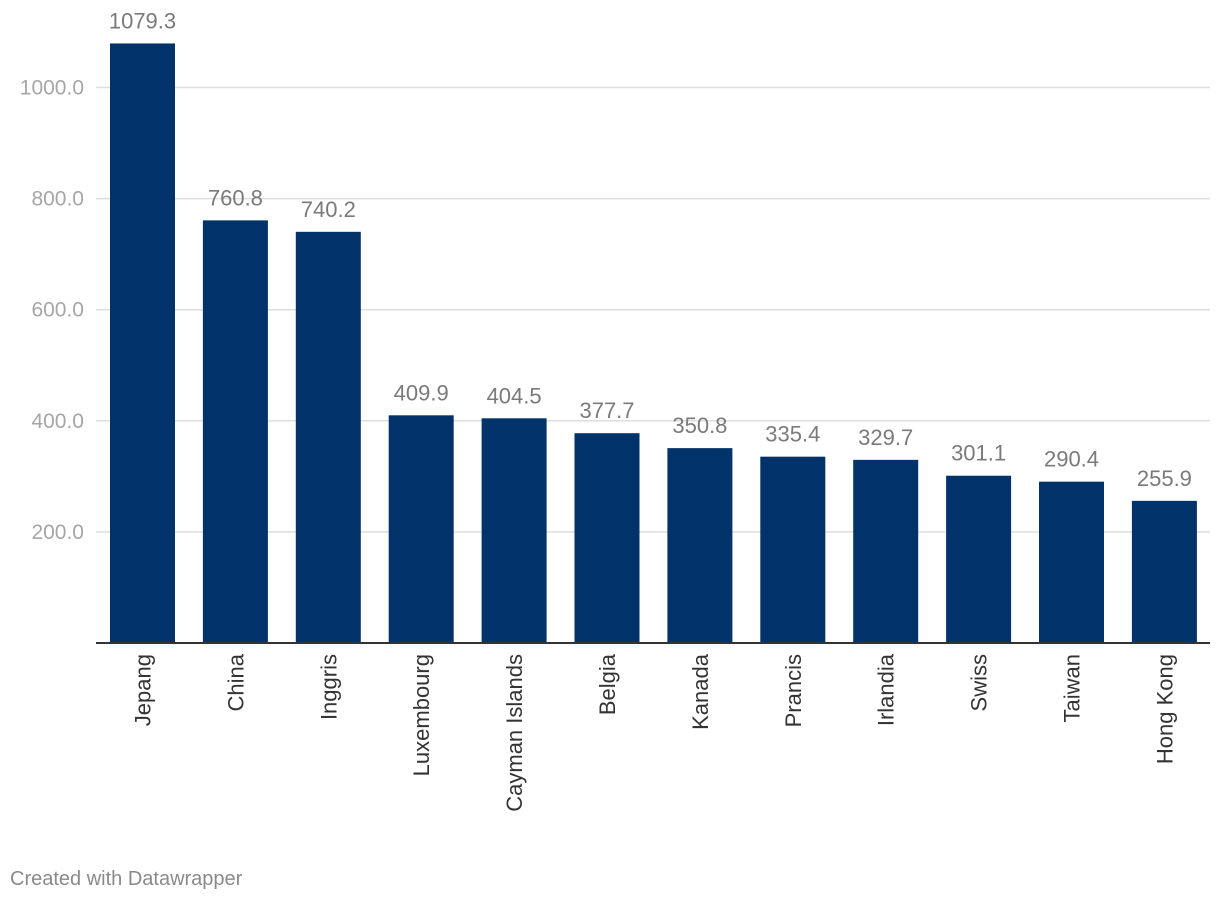 Image resolution: width=1220 pixels, height=906 pixels. Describe the element at coordinates (52, 88) in the screenshot. I see `y-tick-label: 1000.0` at that location.